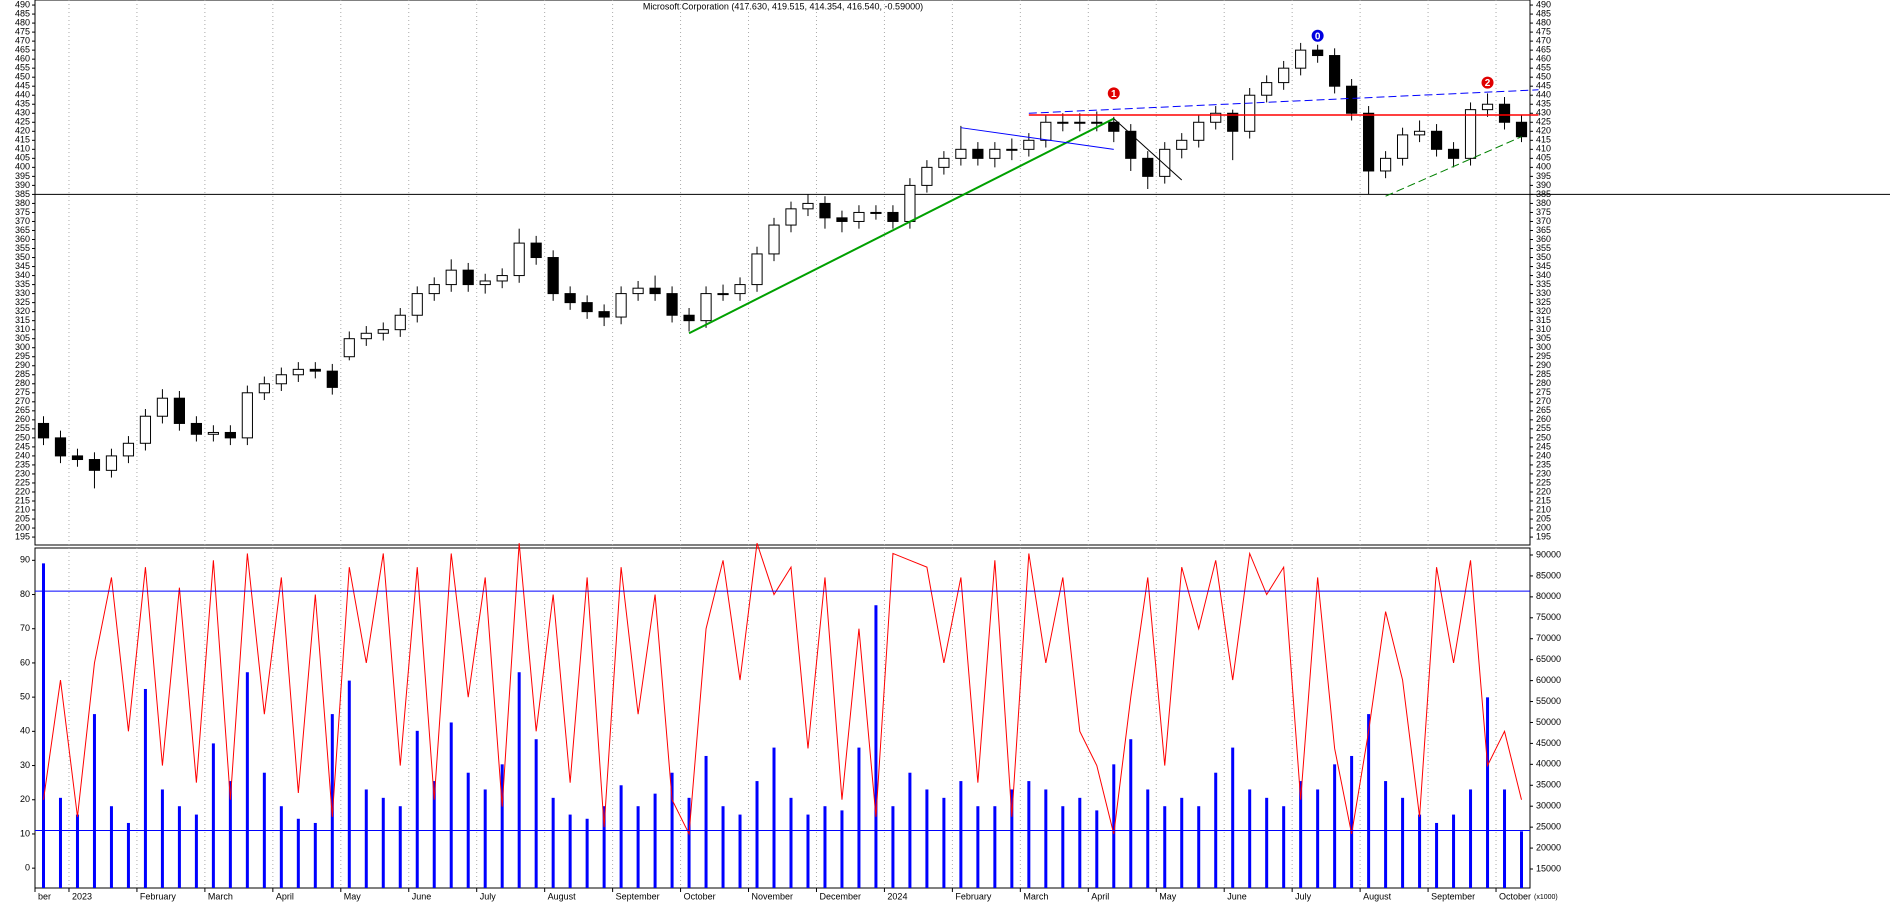 The height and width of the screenshot is (908, 1890). What do you see at coordinates (1543, 392) in the screenshot?
I see `y-tick-label: 275` at bounding box center [1543, 392].